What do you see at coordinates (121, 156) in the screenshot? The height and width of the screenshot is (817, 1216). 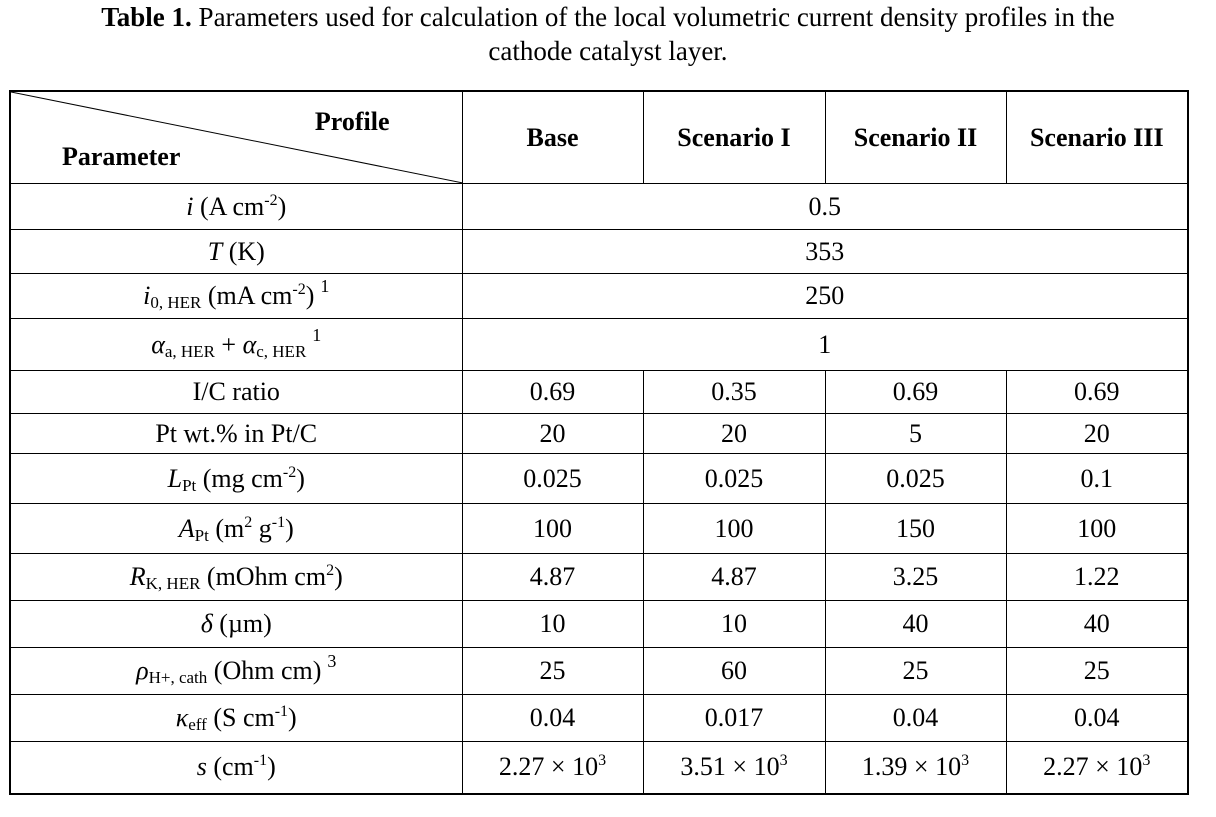 I see `header-parameter-label: Parameter` at bounding box center [121, 156].